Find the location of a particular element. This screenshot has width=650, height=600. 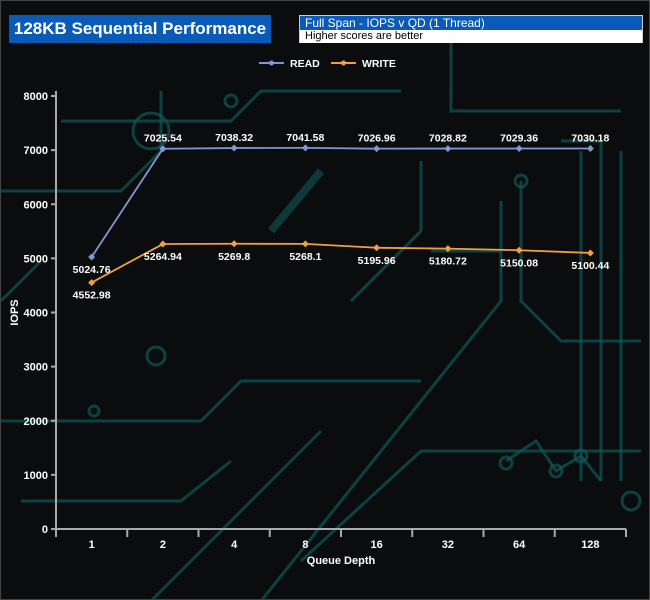

data-label: 7030.18 is located at coordinates (590, 138).